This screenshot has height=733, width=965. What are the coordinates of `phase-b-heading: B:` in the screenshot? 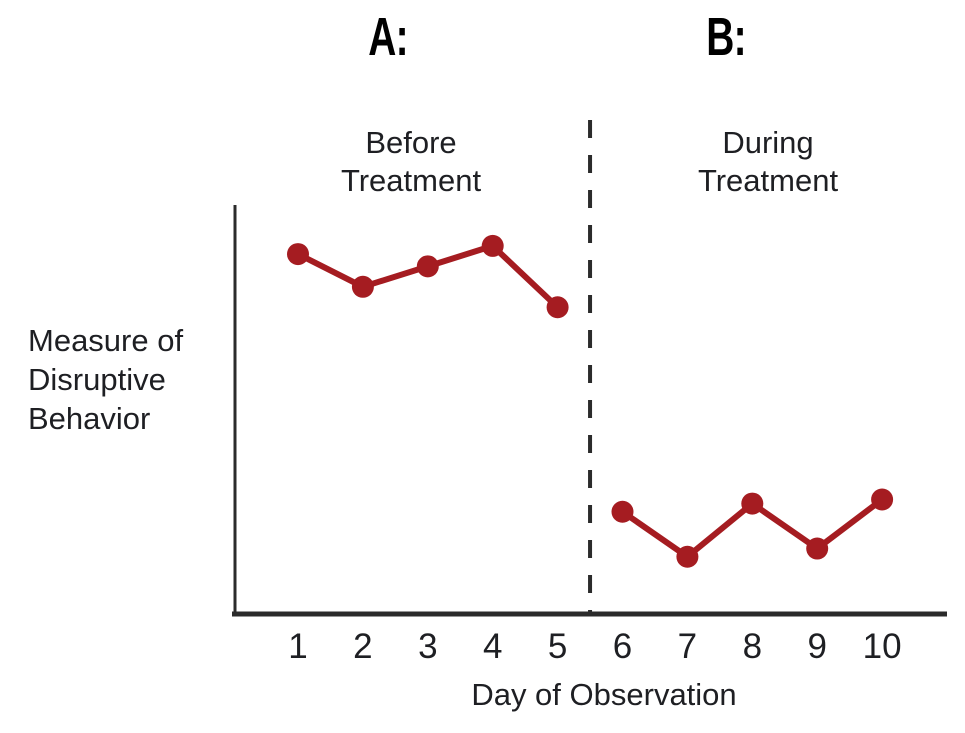 It's located at (726, 37).